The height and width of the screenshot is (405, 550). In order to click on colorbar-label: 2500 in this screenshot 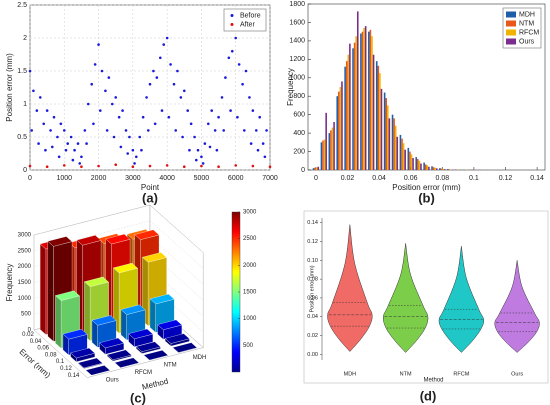, I will do `click(250, 239)`.